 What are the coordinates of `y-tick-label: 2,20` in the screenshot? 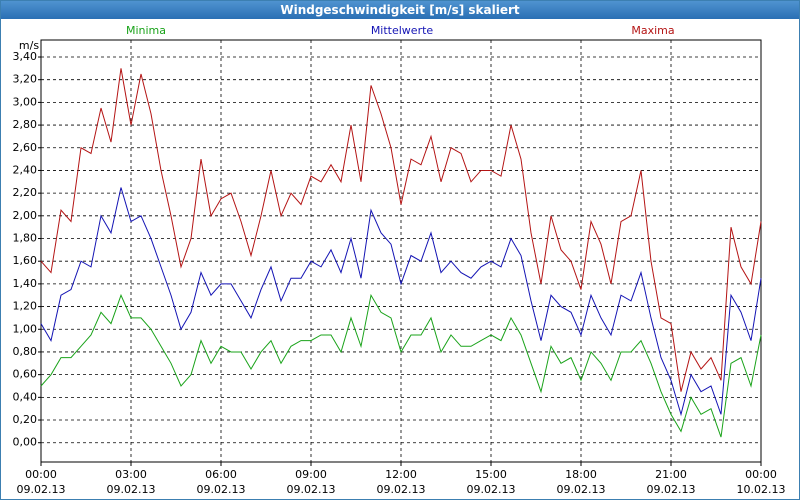 It's located at (25, 192).